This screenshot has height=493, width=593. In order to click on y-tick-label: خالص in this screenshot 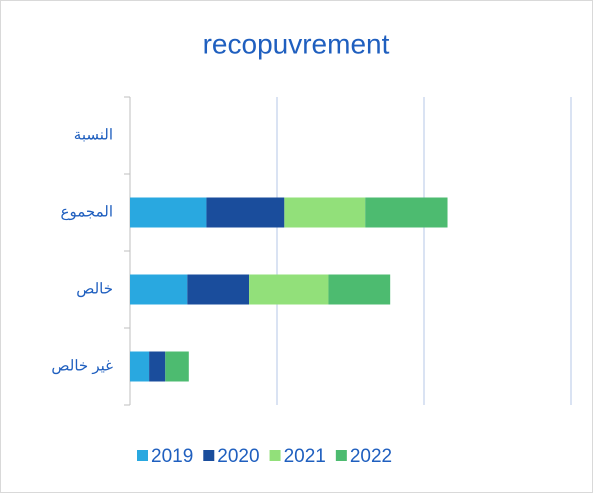, I will do `click(94, 288)`.